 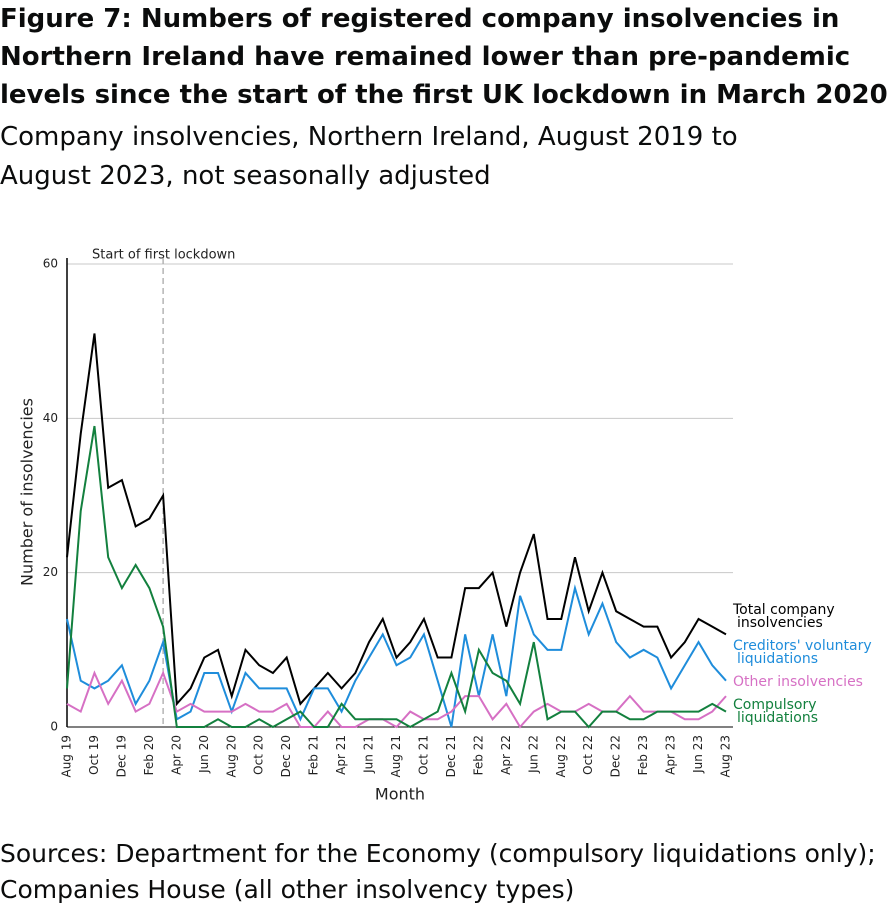 I want to click on x-tick-label: Jun 21, so click(x=369, y=754).